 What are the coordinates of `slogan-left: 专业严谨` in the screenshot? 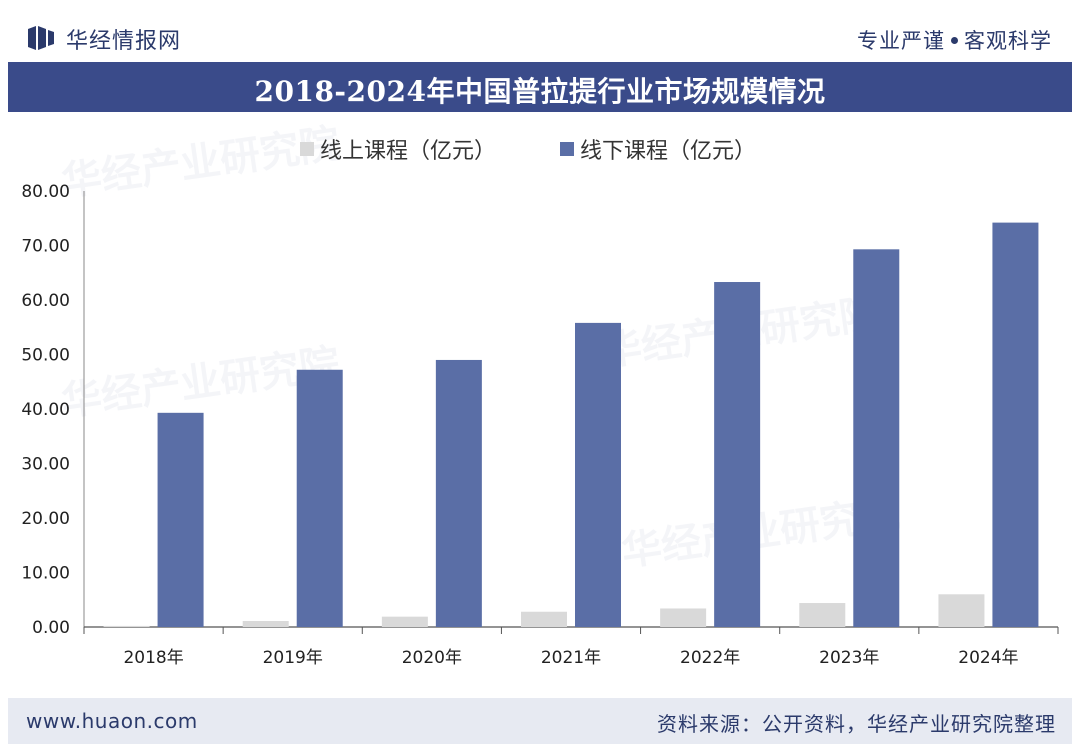 It's located at (901, 41).